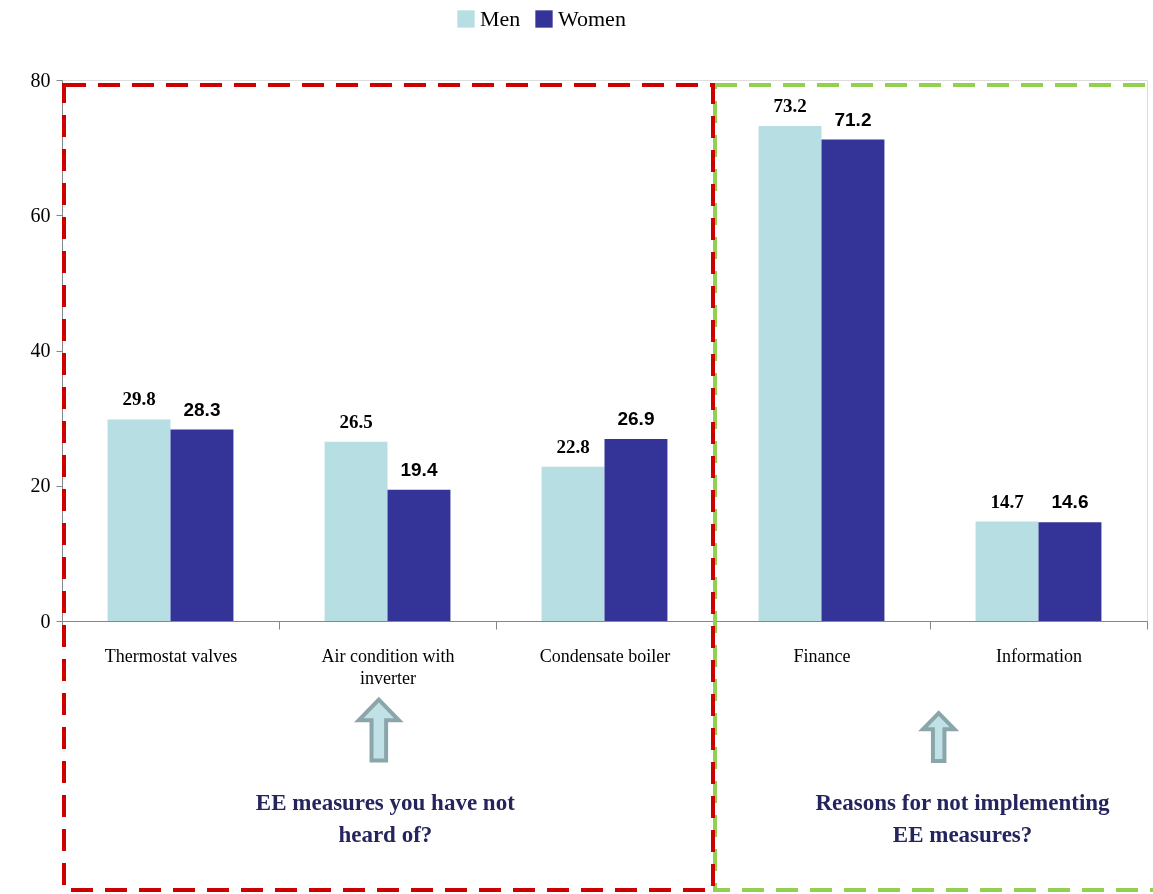  Describe the element at coordinates (963, 818) in the screenshot. I see `text: Reasons for not implementing EE measures?` at that location.